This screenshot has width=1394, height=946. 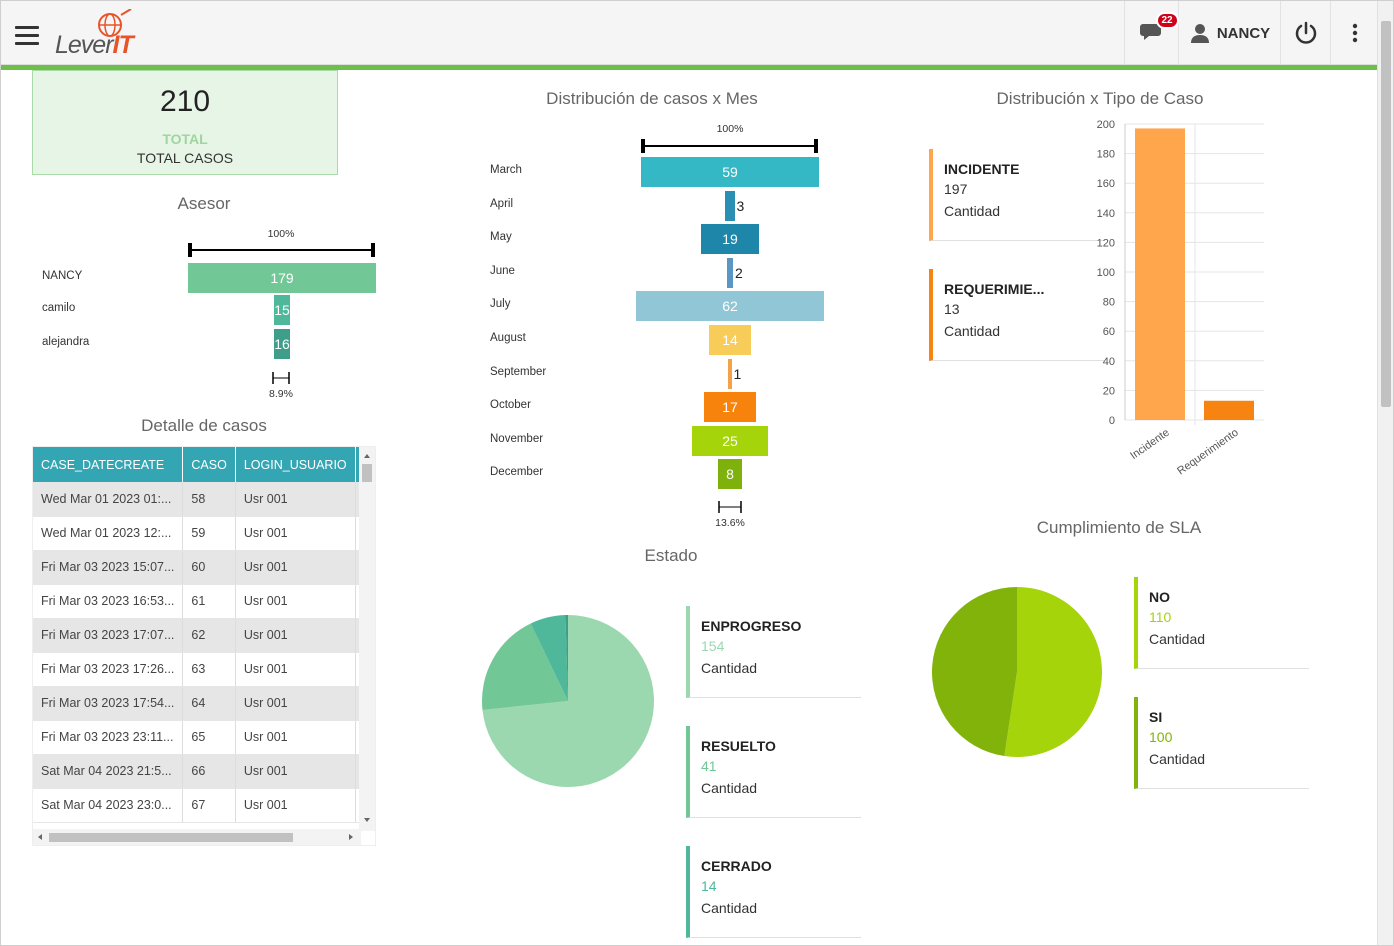 What do you see at coordinates (281, 234) in the screenshot?
I see `asesor-top-scale-label: 100%` at bounding box center [281, 234].